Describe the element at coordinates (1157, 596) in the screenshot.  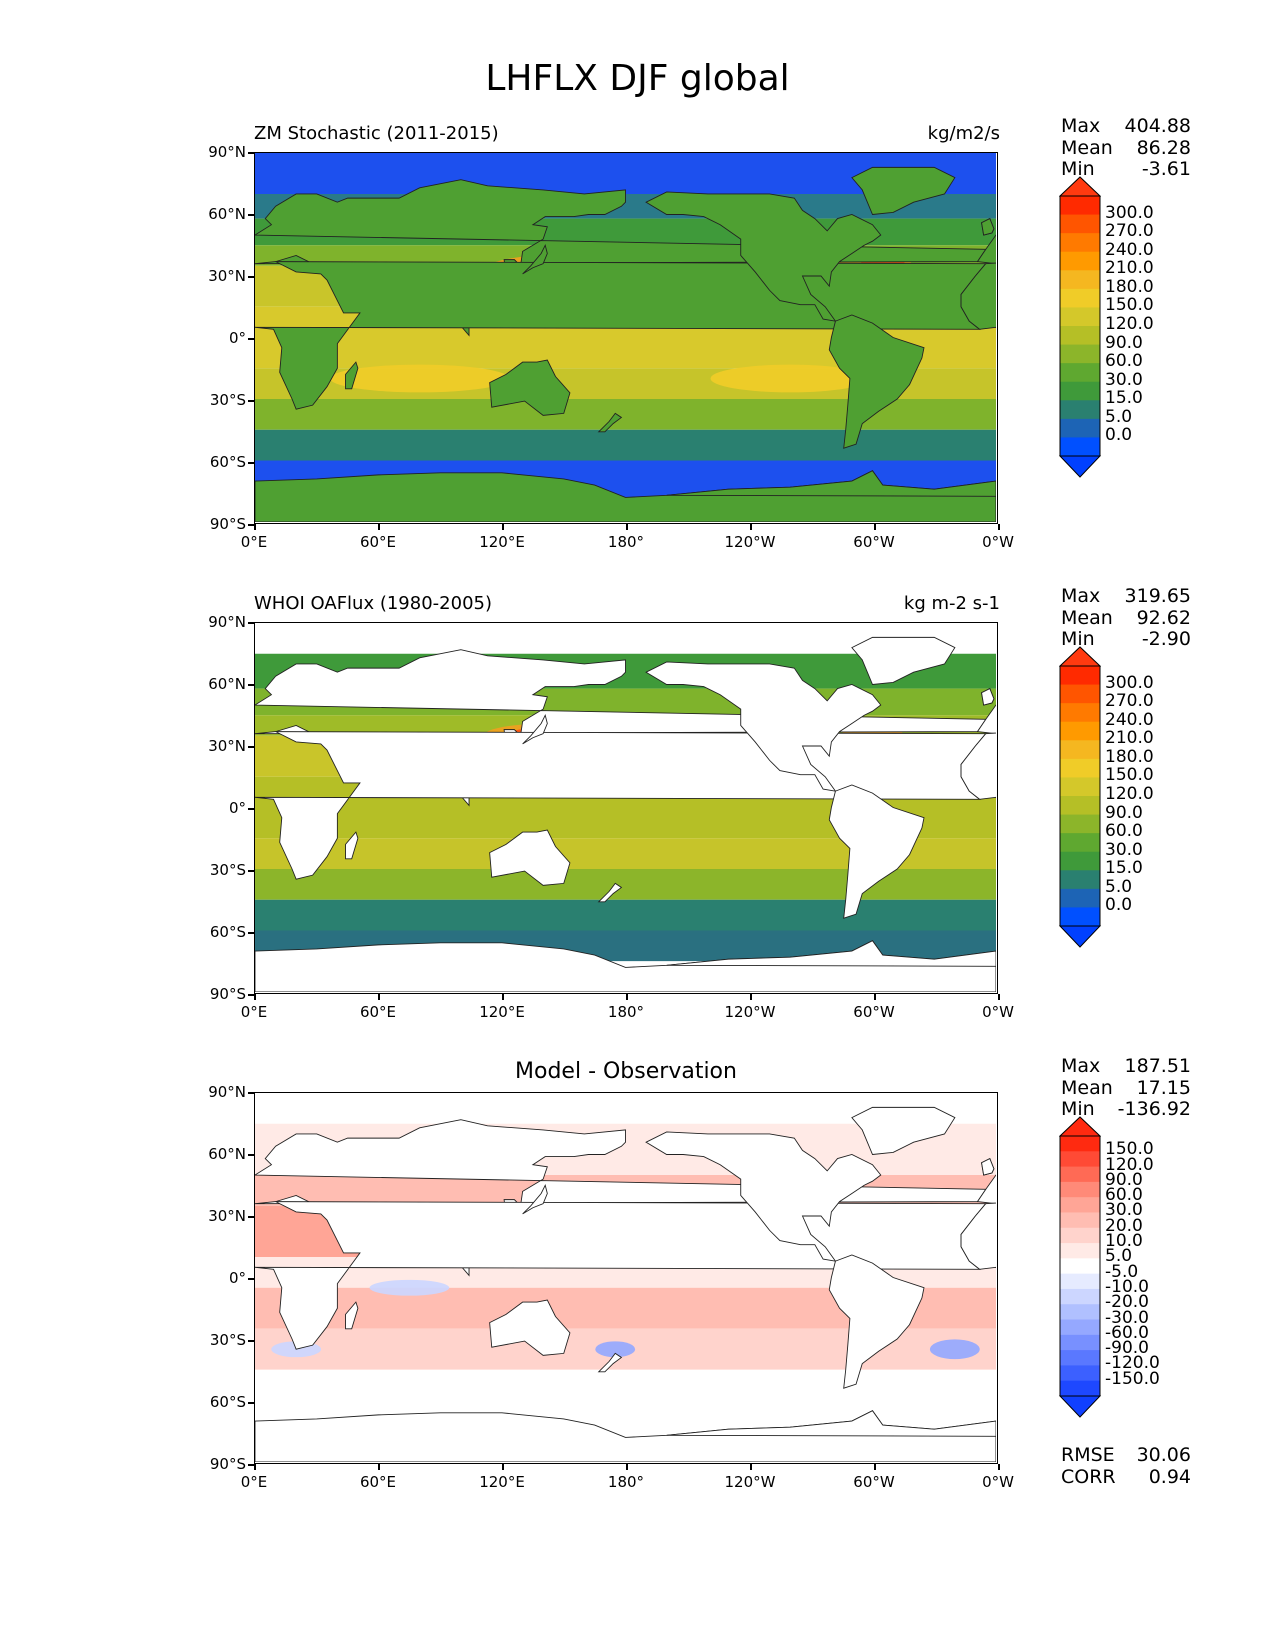
I see `stat-max: 319.65` at that location.